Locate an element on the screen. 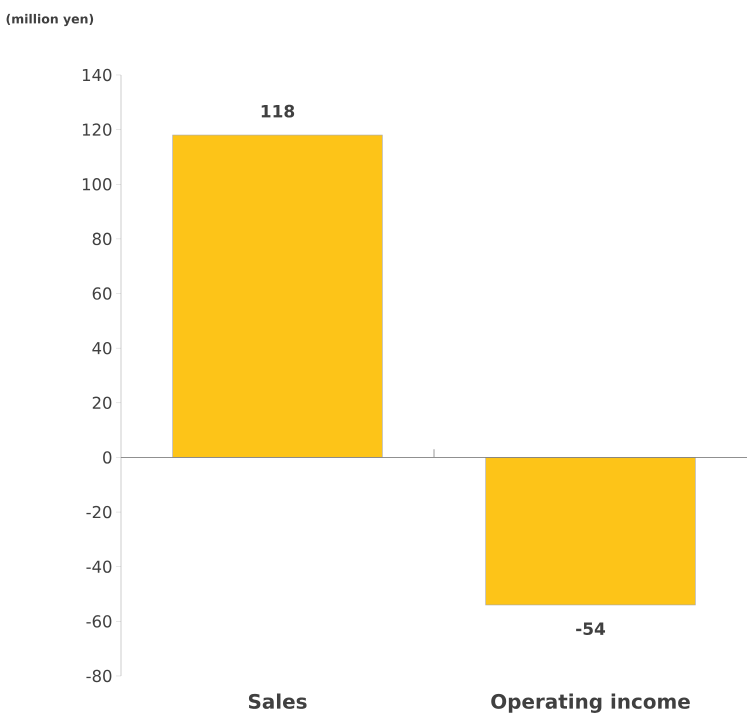 The width and height of the screenshot is (747, 725). x-tick-label: Sales is located at coordinates (277, 701).